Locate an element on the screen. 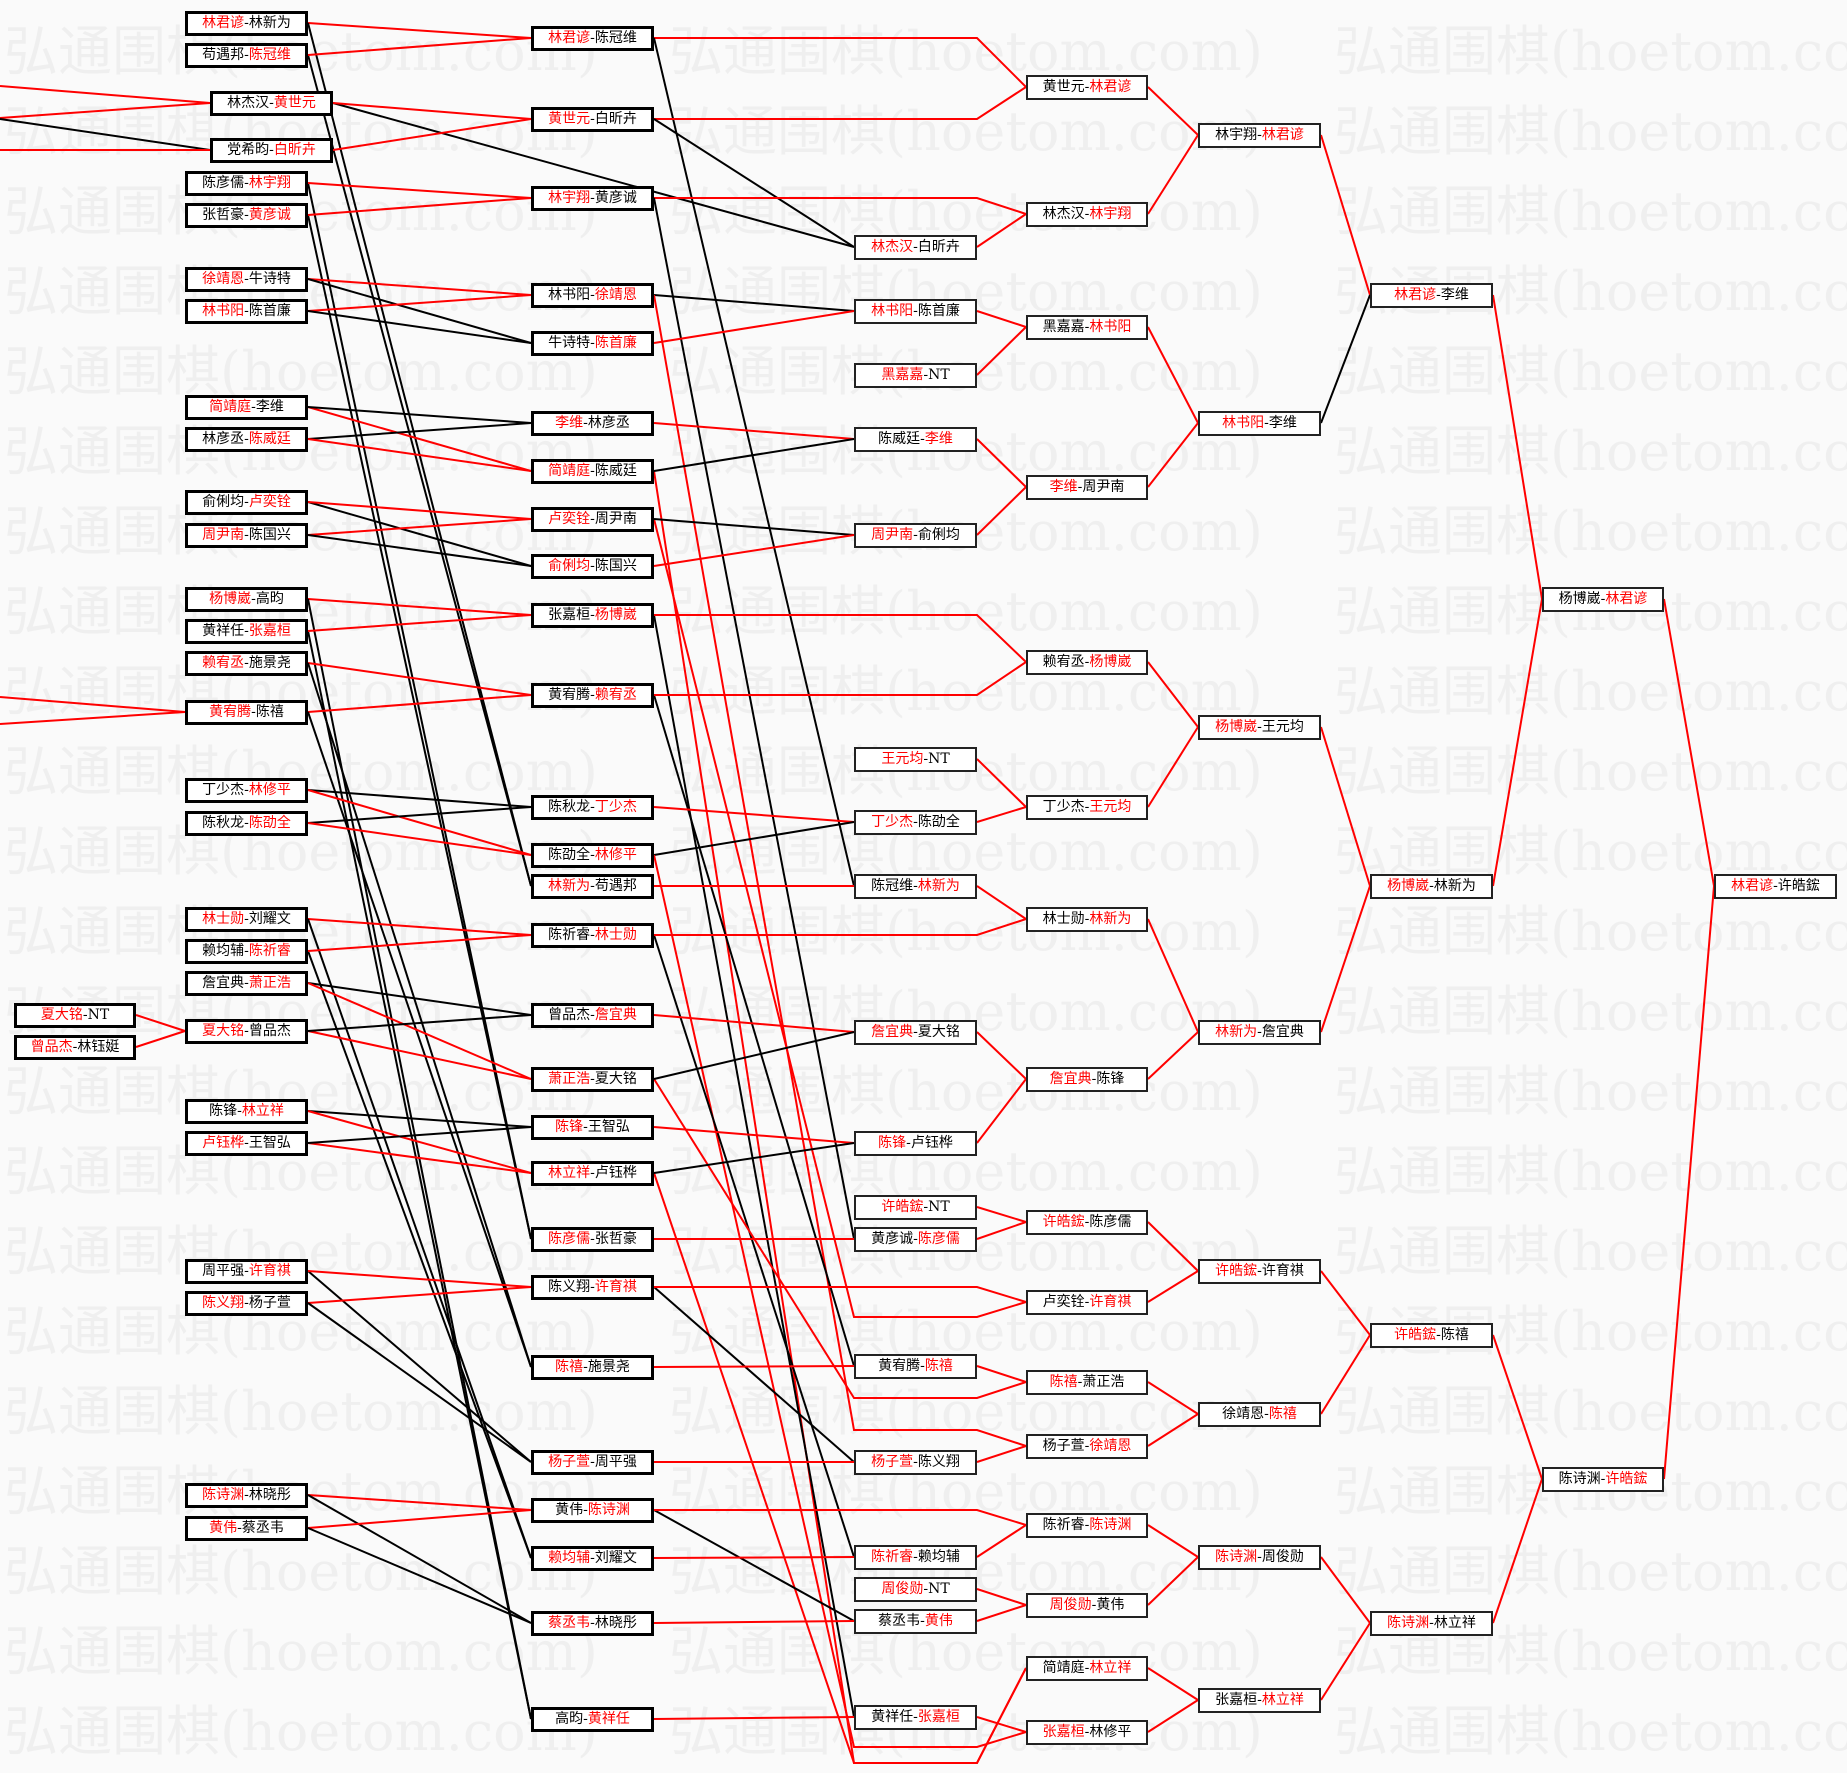 This screenshot has height=1773, width=1847. player-2-name: 林新为 is located at coordinates (1110, 918).